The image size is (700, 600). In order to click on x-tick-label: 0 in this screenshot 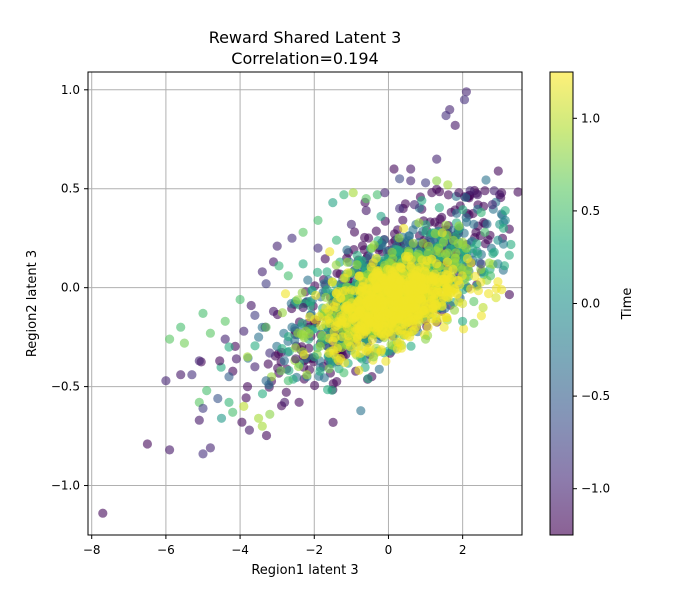, I will do `click(389, 550)`.